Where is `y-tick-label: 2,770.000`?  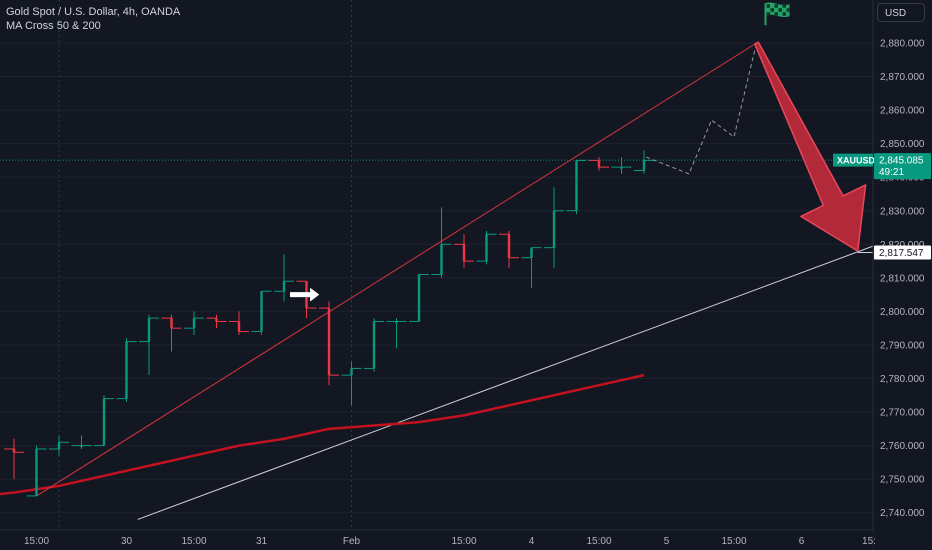 y-tick-label: 2,770.000 is located at coordinates (902, 413).